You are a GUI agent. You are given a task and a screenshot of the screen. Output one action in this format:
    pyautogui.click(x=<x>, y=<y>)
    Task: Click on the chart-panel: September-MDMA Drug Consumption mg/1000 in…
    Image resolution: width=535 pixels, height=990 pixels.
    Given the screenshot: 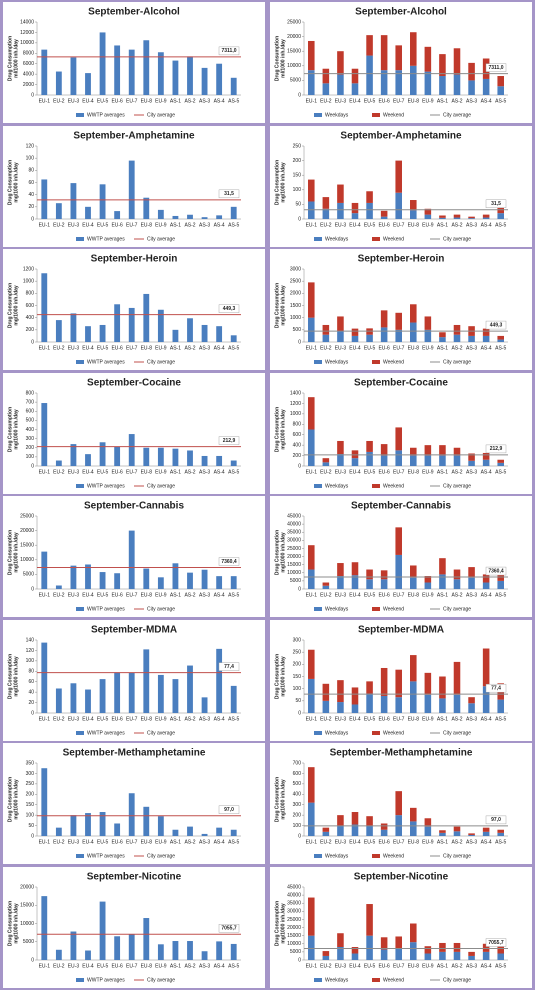 What is the action you would take?
    pyautogui.click(x=401, y=680)
    